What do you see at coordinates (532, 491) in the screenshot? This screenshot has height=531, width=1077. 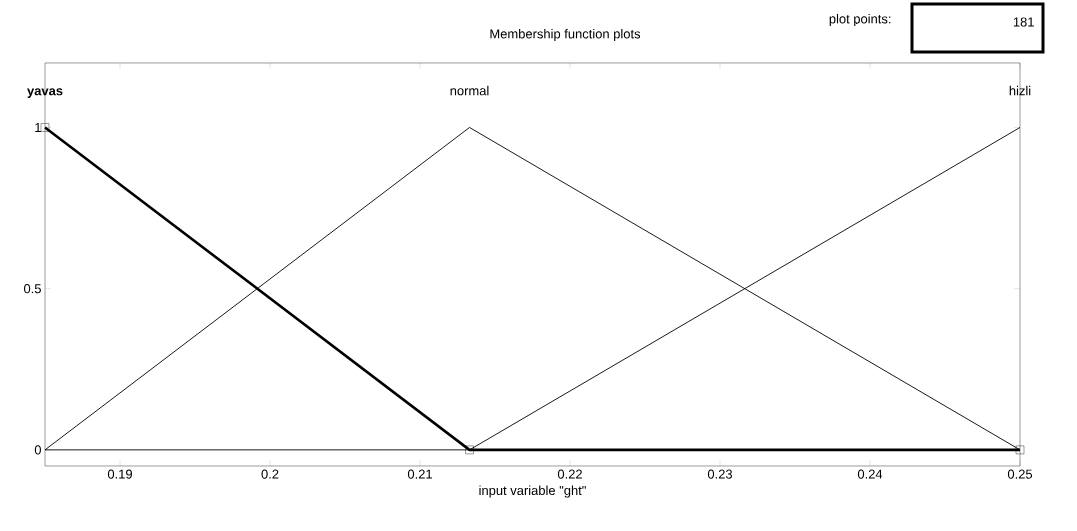 I see `x-axis-title: input variable "ght"` at bounding box center [532, 491].